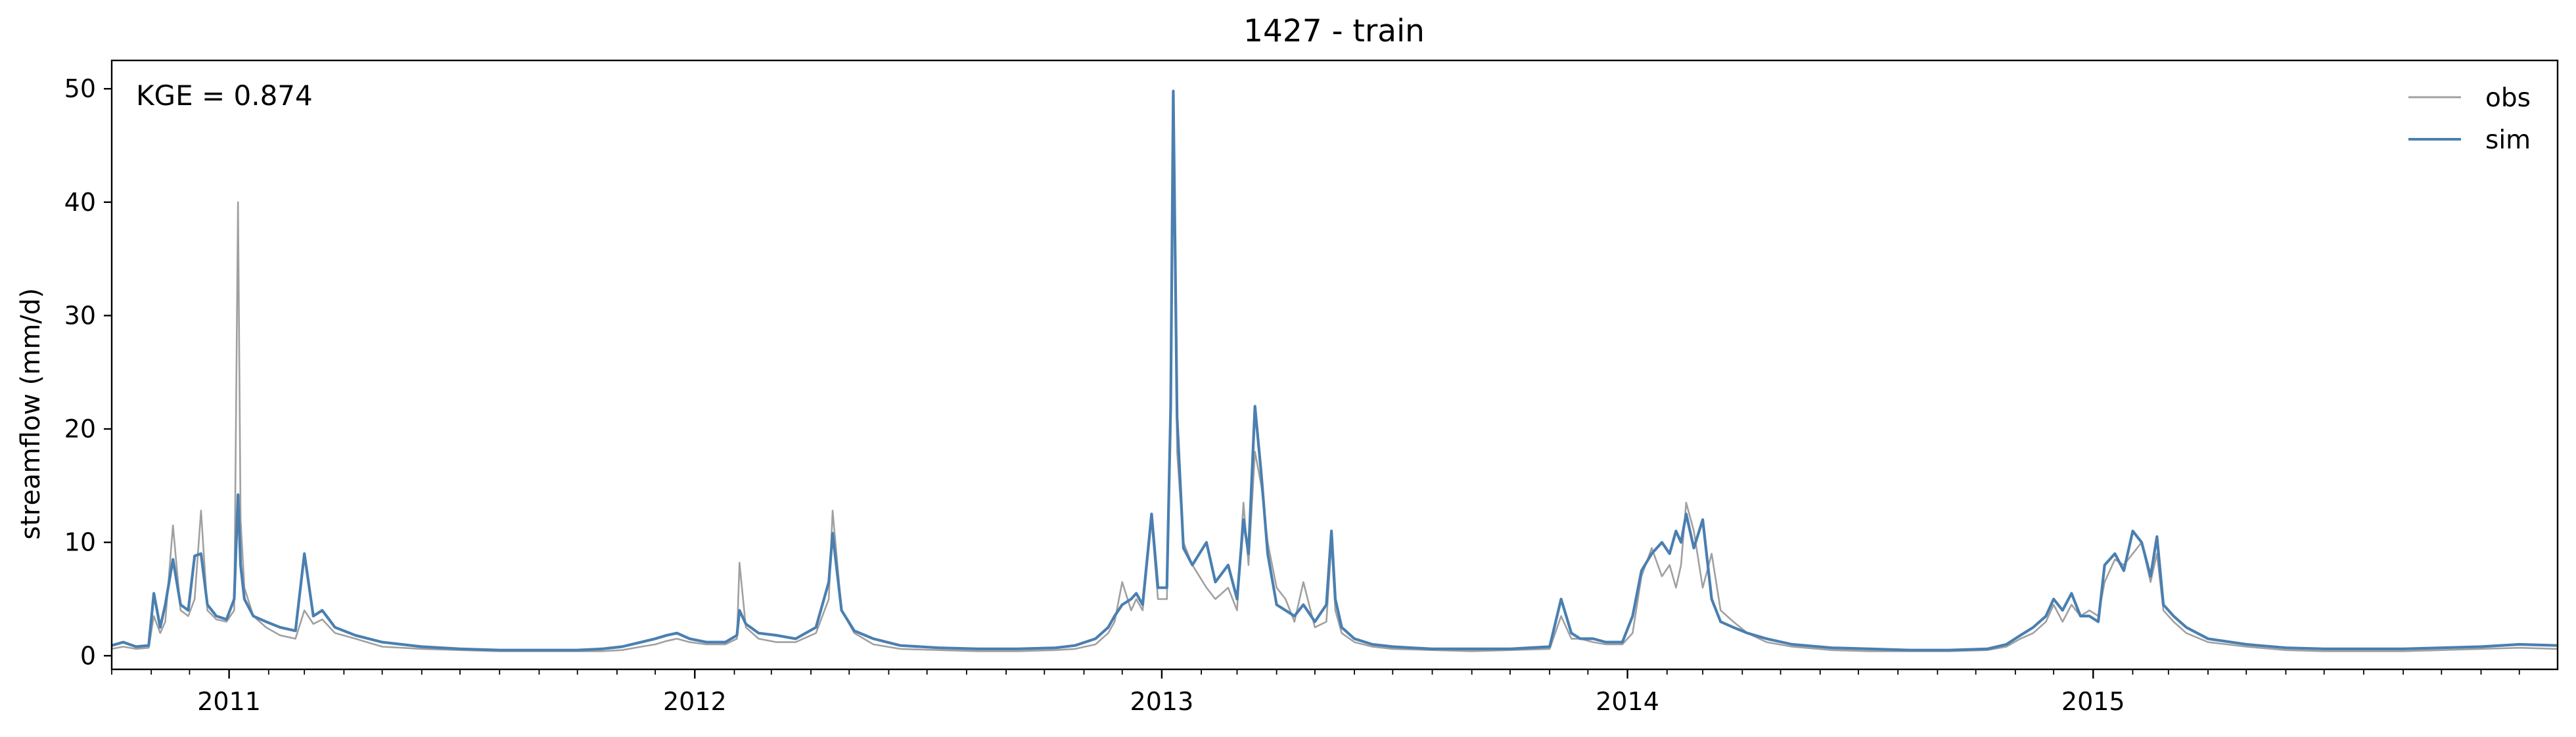 This screenshot has height=737, width=2576. I want to click on y-axis-label: streamflow (mm/d), so click(31, 413).